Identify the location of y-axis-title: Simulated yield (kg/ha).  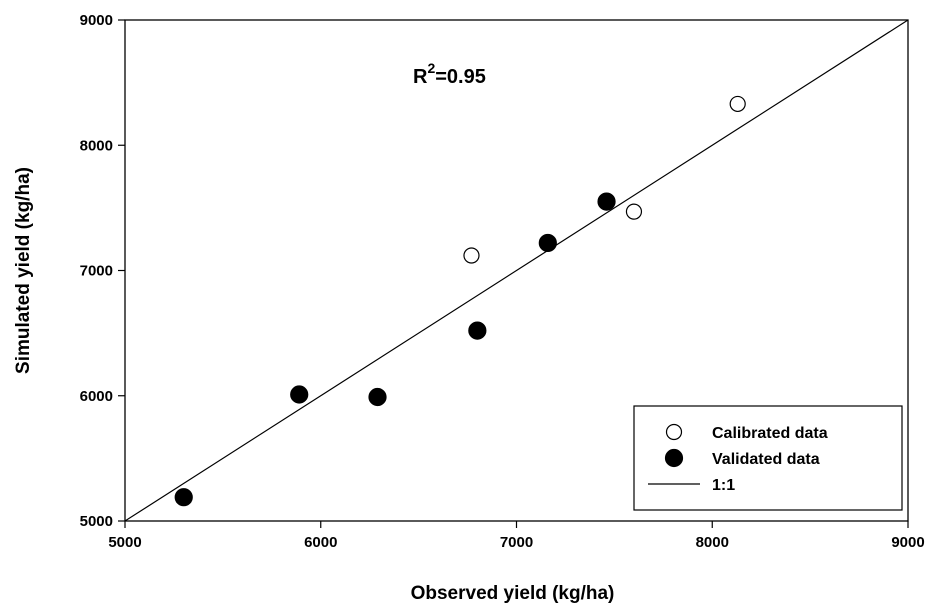
(23, 270).